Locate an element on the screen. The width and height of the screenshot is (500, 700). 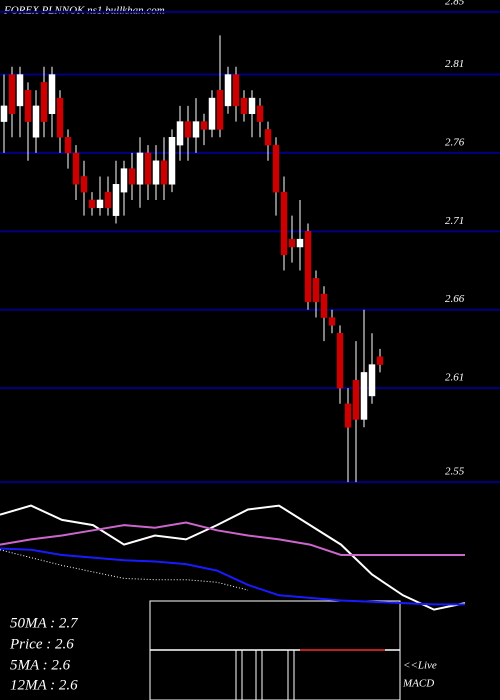
y-tick-label: 2.71 is located at coordinates (454, 221).